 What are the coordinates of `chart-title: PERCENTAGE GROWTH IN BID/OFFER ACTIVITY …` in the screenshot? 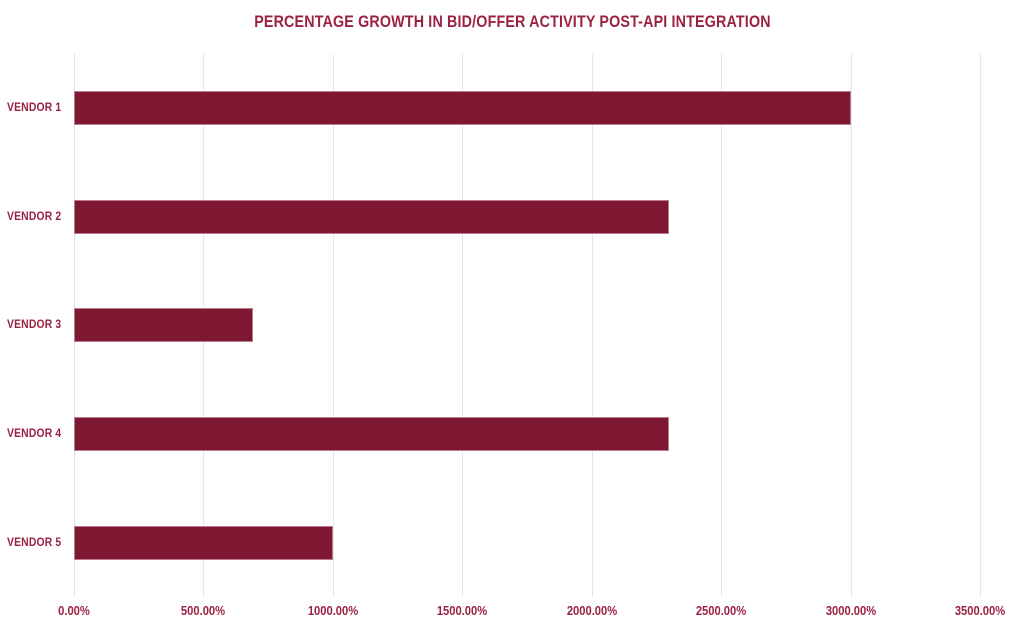 It's located at (512, 21).